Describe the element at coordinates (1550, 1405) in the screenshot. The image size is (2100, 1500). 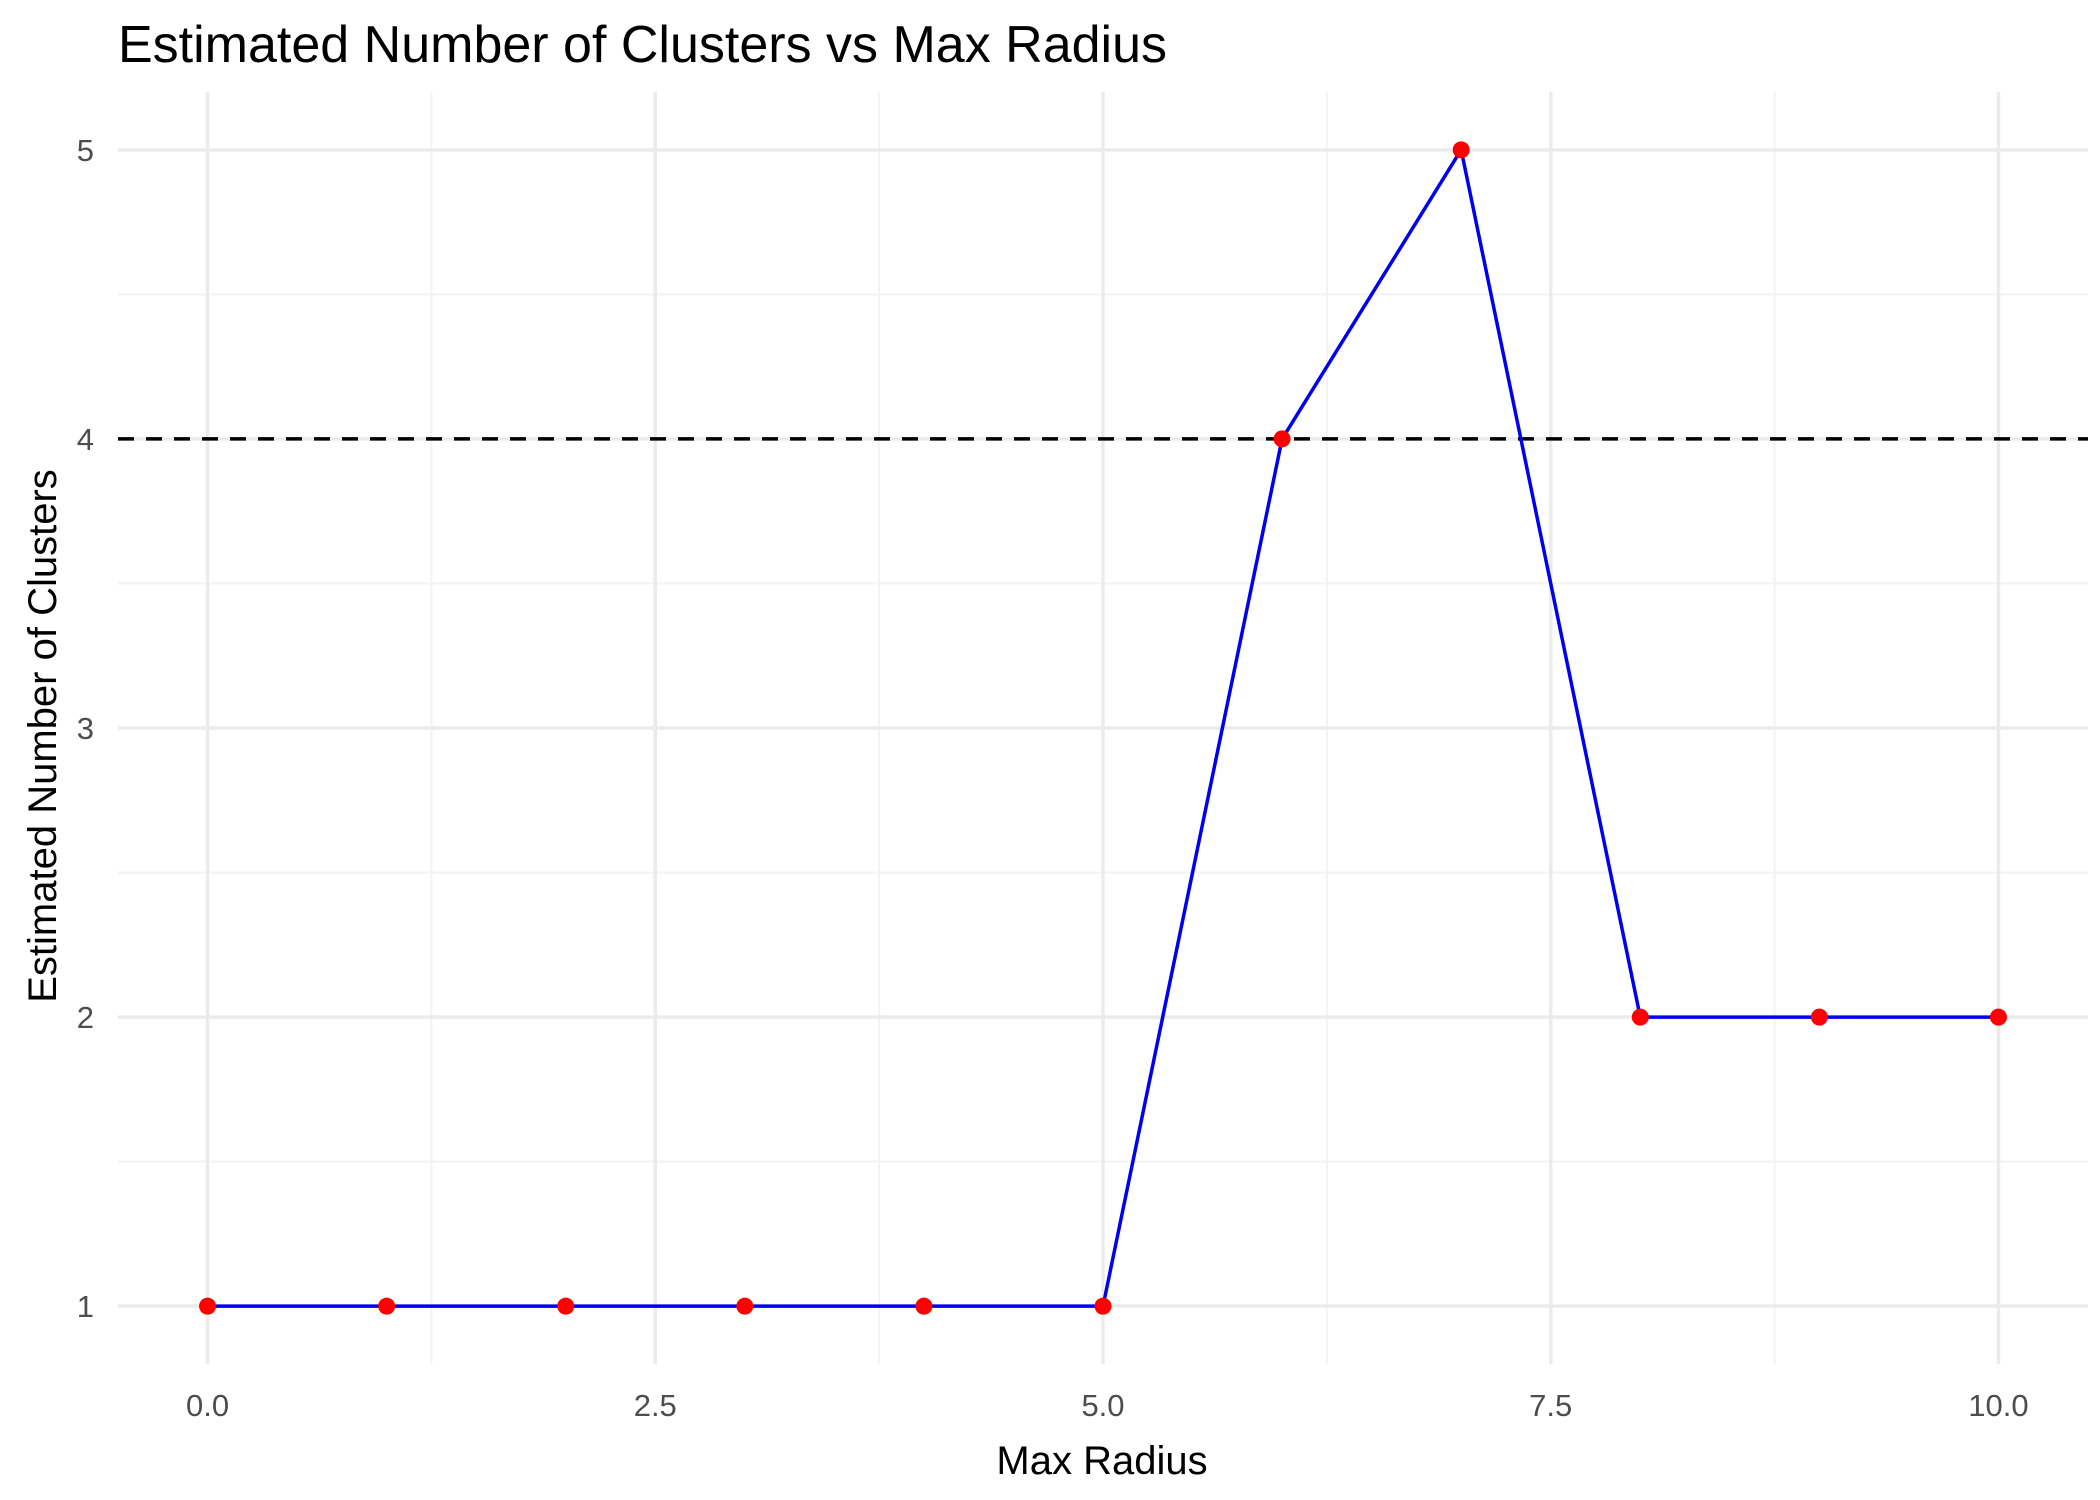
I see `x-tick-label: 7.5` at that location.